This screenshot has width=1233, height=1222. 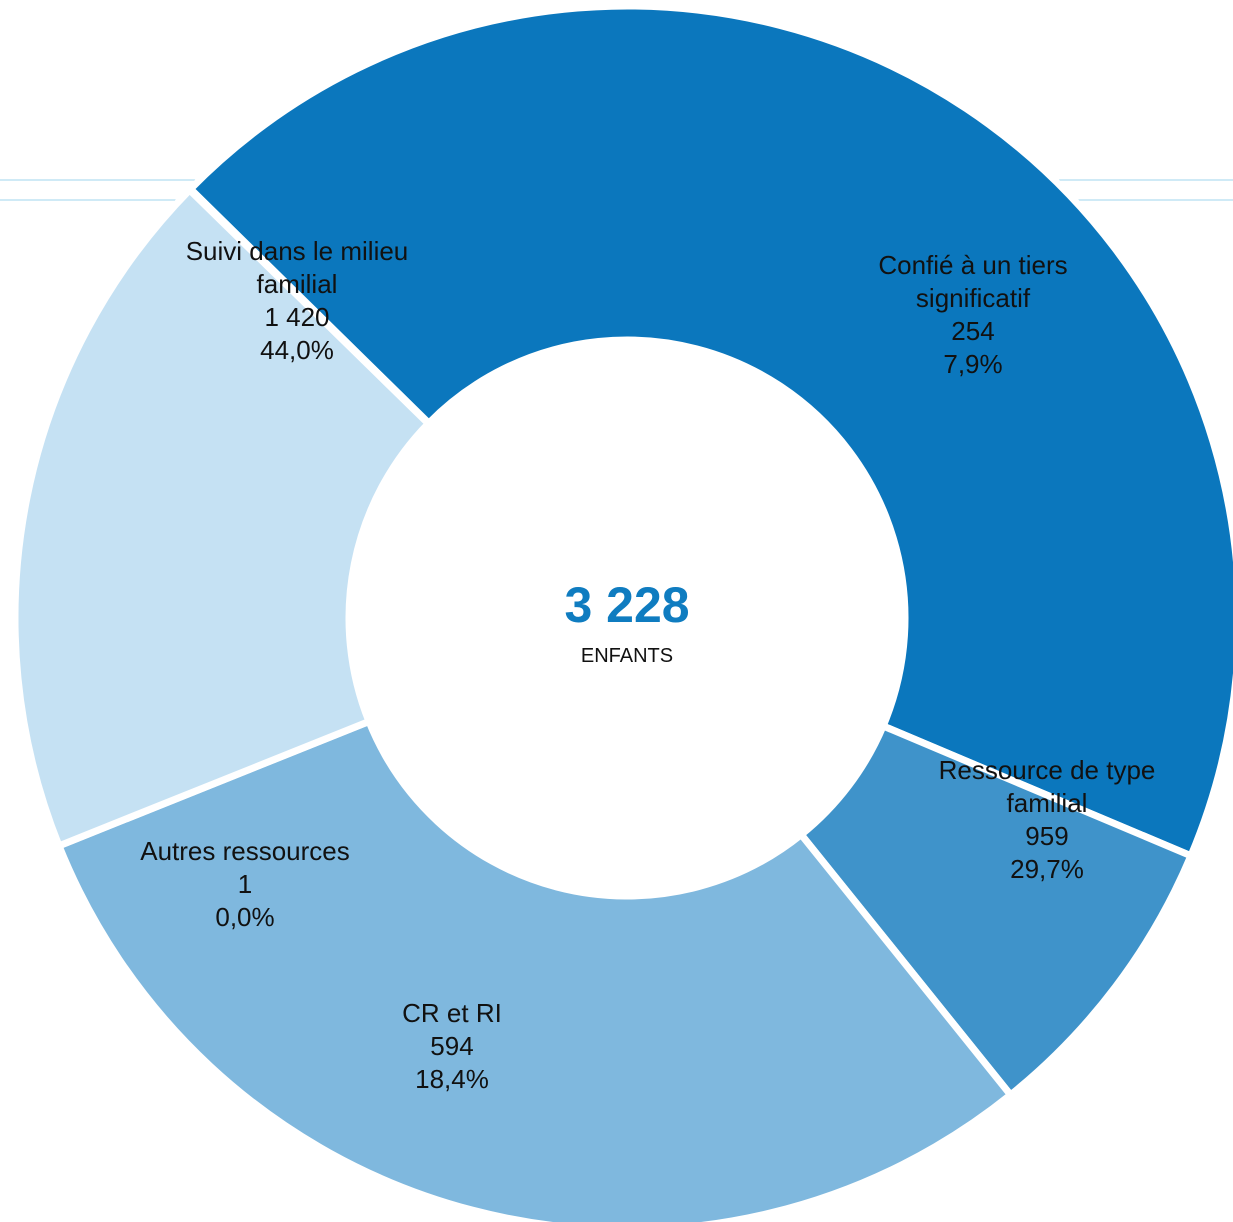 What do you see at coordinates (452, 1013) in the screenshot?
I see `slice-label-4-category-1: CR et RI` at bounding box center [452, 1013].